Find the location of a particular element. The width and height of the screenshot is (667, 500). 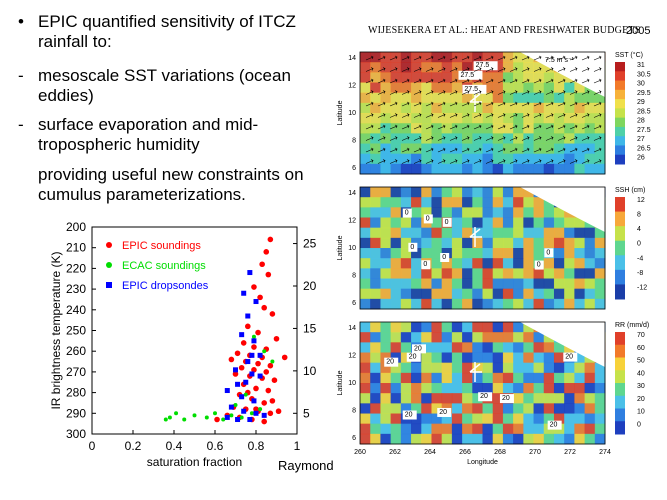

colorbar-label: -4 is located at coordinates (640, 258).